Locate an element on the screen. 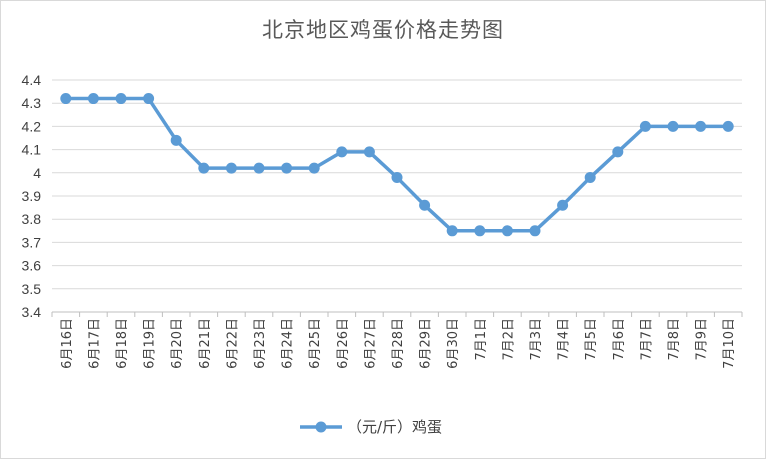  y-tick-label: 3.8 is located at coordinates (32, 219).